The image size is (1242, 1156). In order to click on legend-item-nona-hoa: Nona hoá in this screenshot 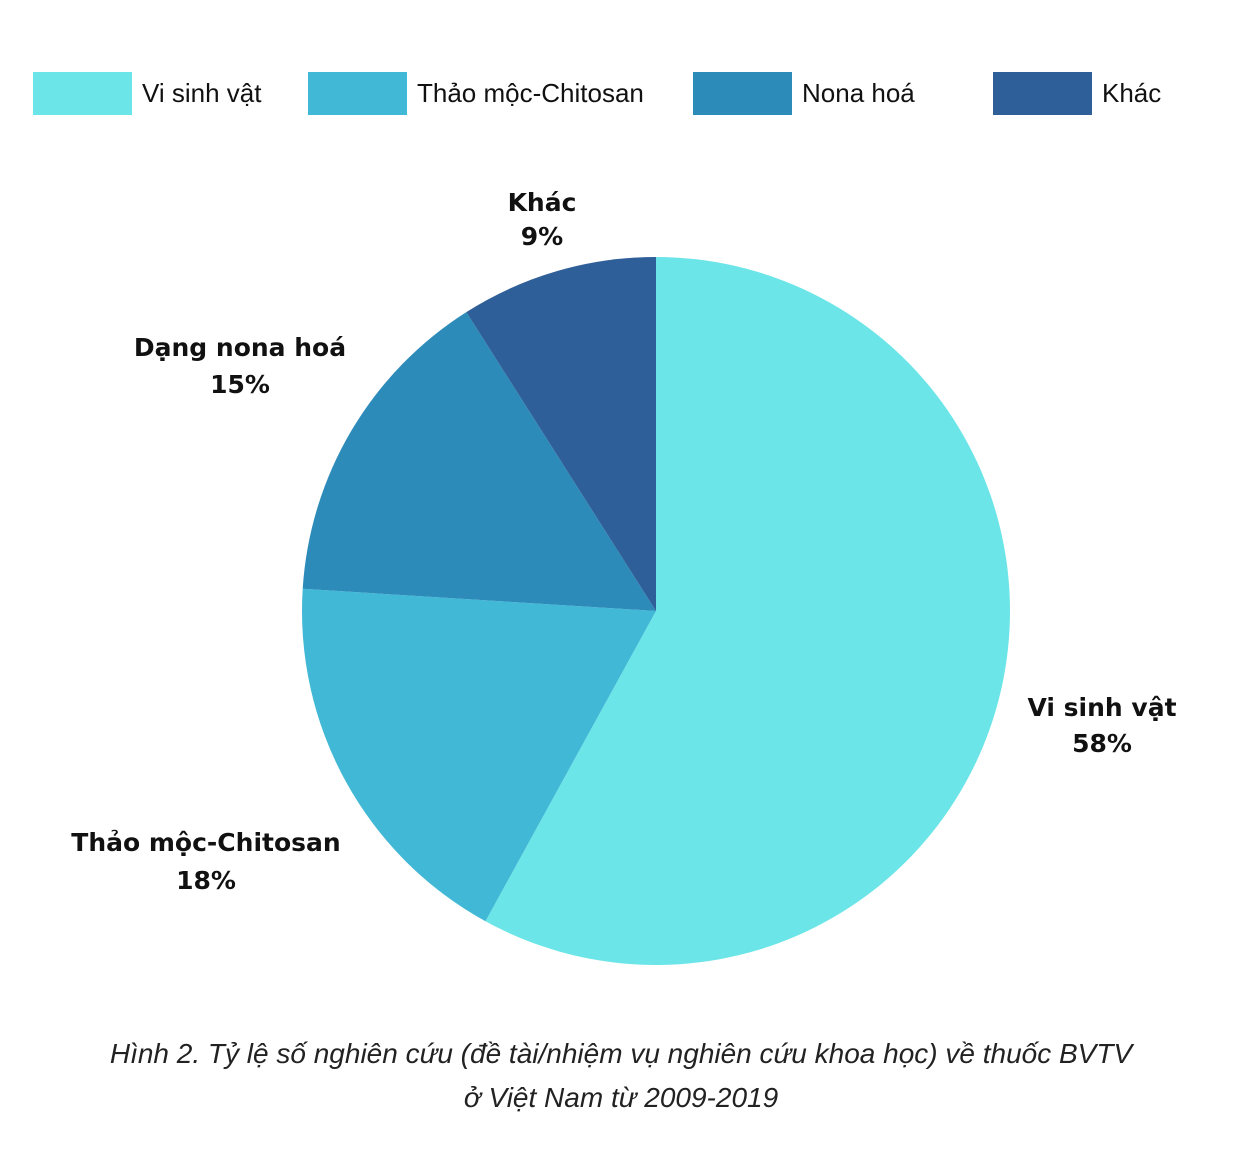, I will do `click(804, 93)`.